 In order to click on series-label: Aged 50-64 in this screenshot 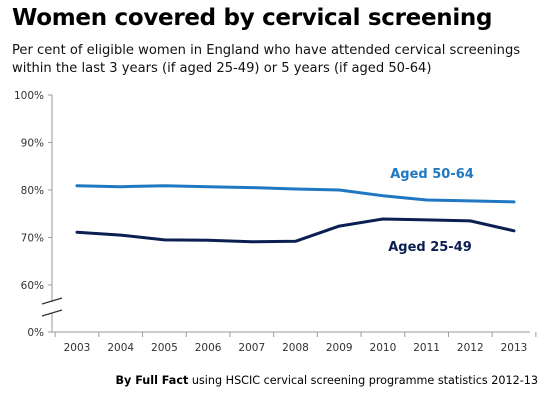, I will do `click(432, 174)`.